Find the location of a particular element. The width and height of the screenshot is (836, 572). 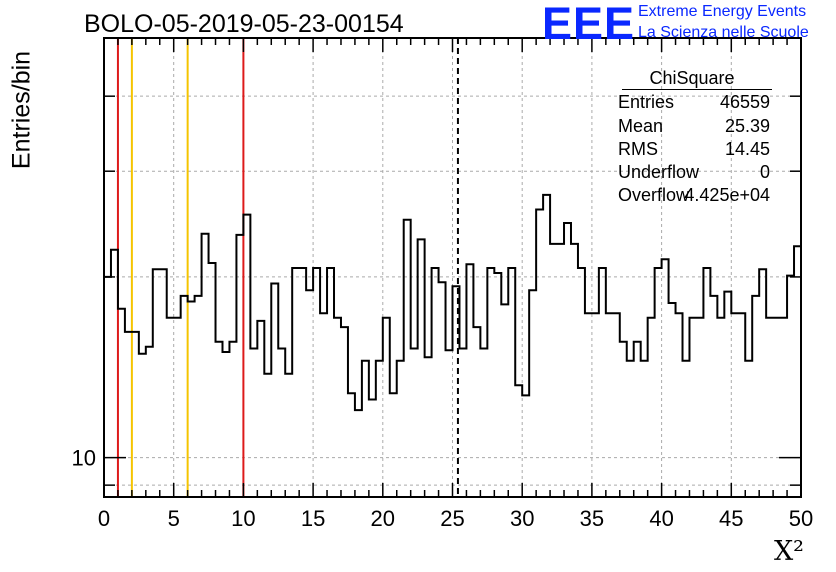

stats-value: 4.425e+04 is located at coordinates (727, 195).